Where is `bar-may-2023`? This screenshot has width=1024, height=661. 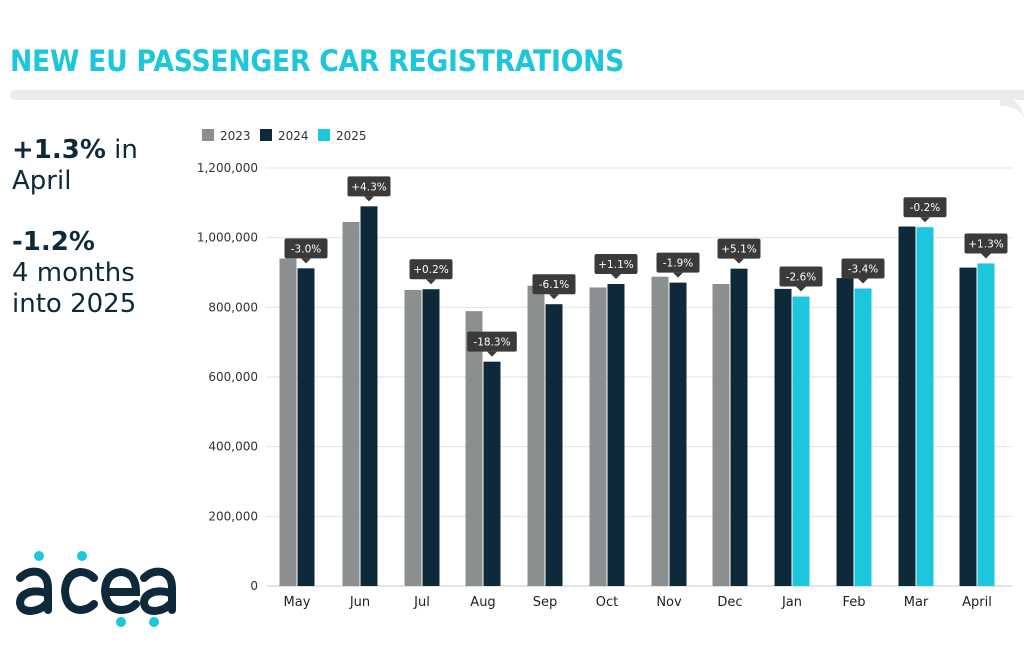 bar-may-2023 is located at coordinates (288, 422).